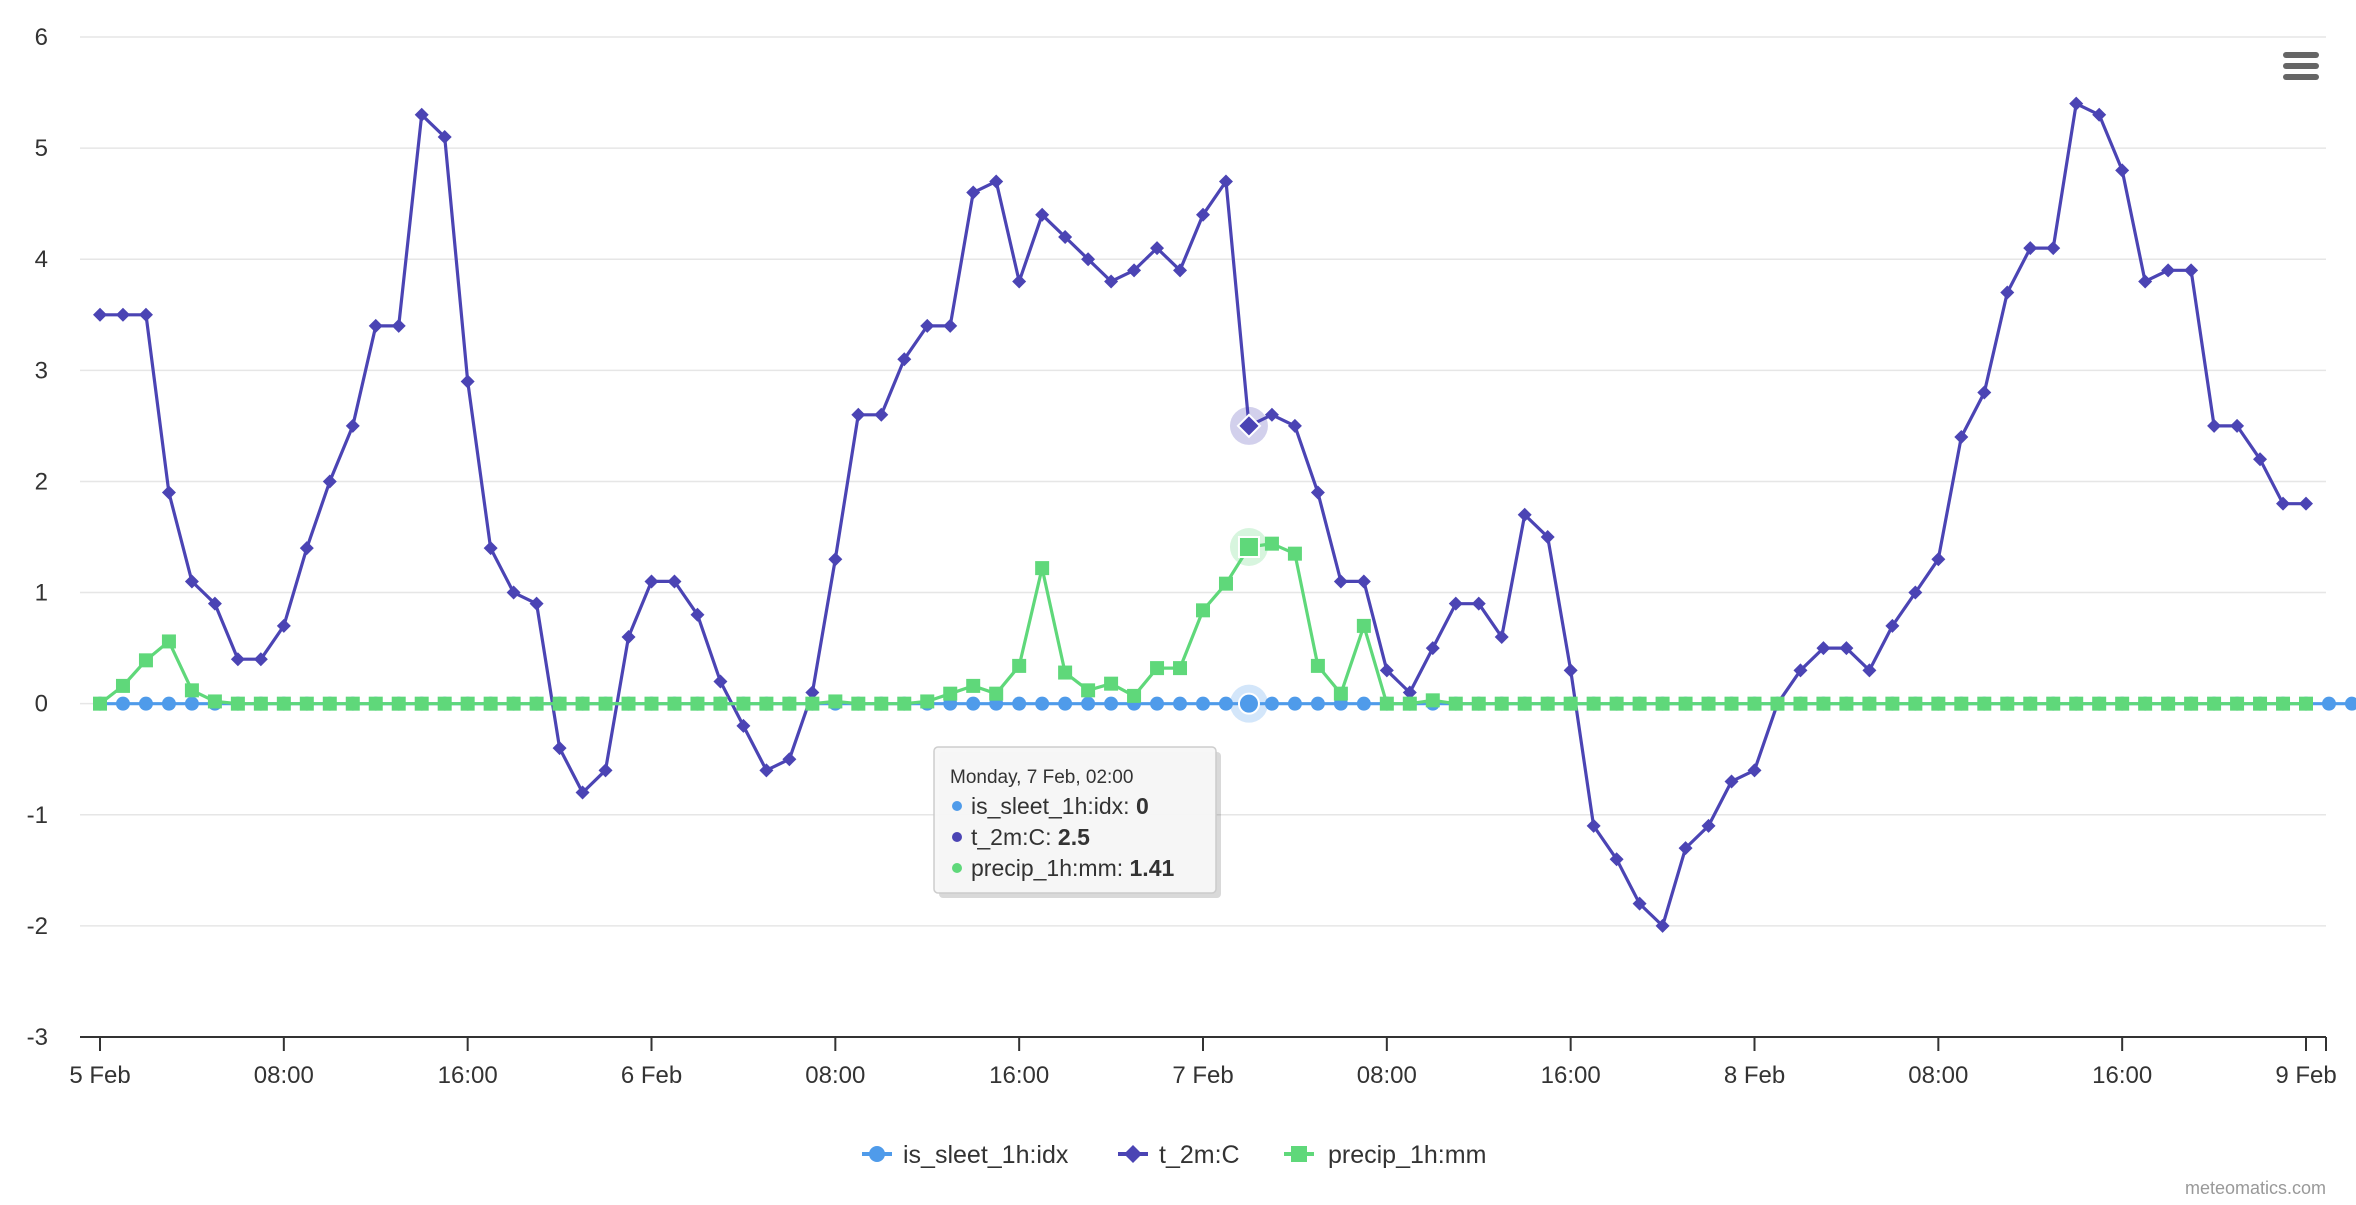  I want to click on tooltip-dot-temp, so click(957, 837).